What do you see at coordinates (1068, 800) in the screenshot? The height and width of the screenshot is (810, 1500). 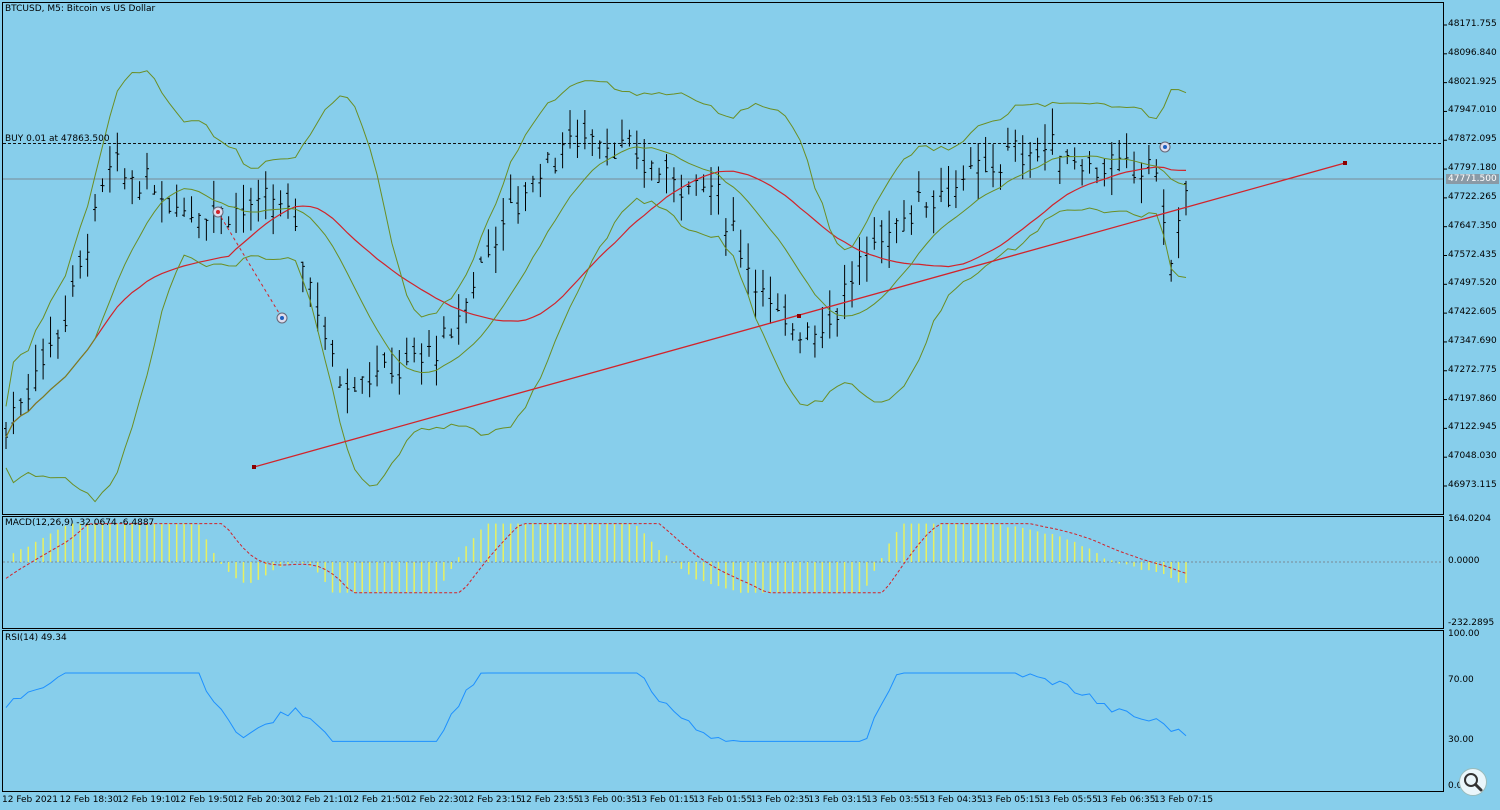 I see `time-tick-label: 13 Feb 05:55` at bounding box center [1068, 800].